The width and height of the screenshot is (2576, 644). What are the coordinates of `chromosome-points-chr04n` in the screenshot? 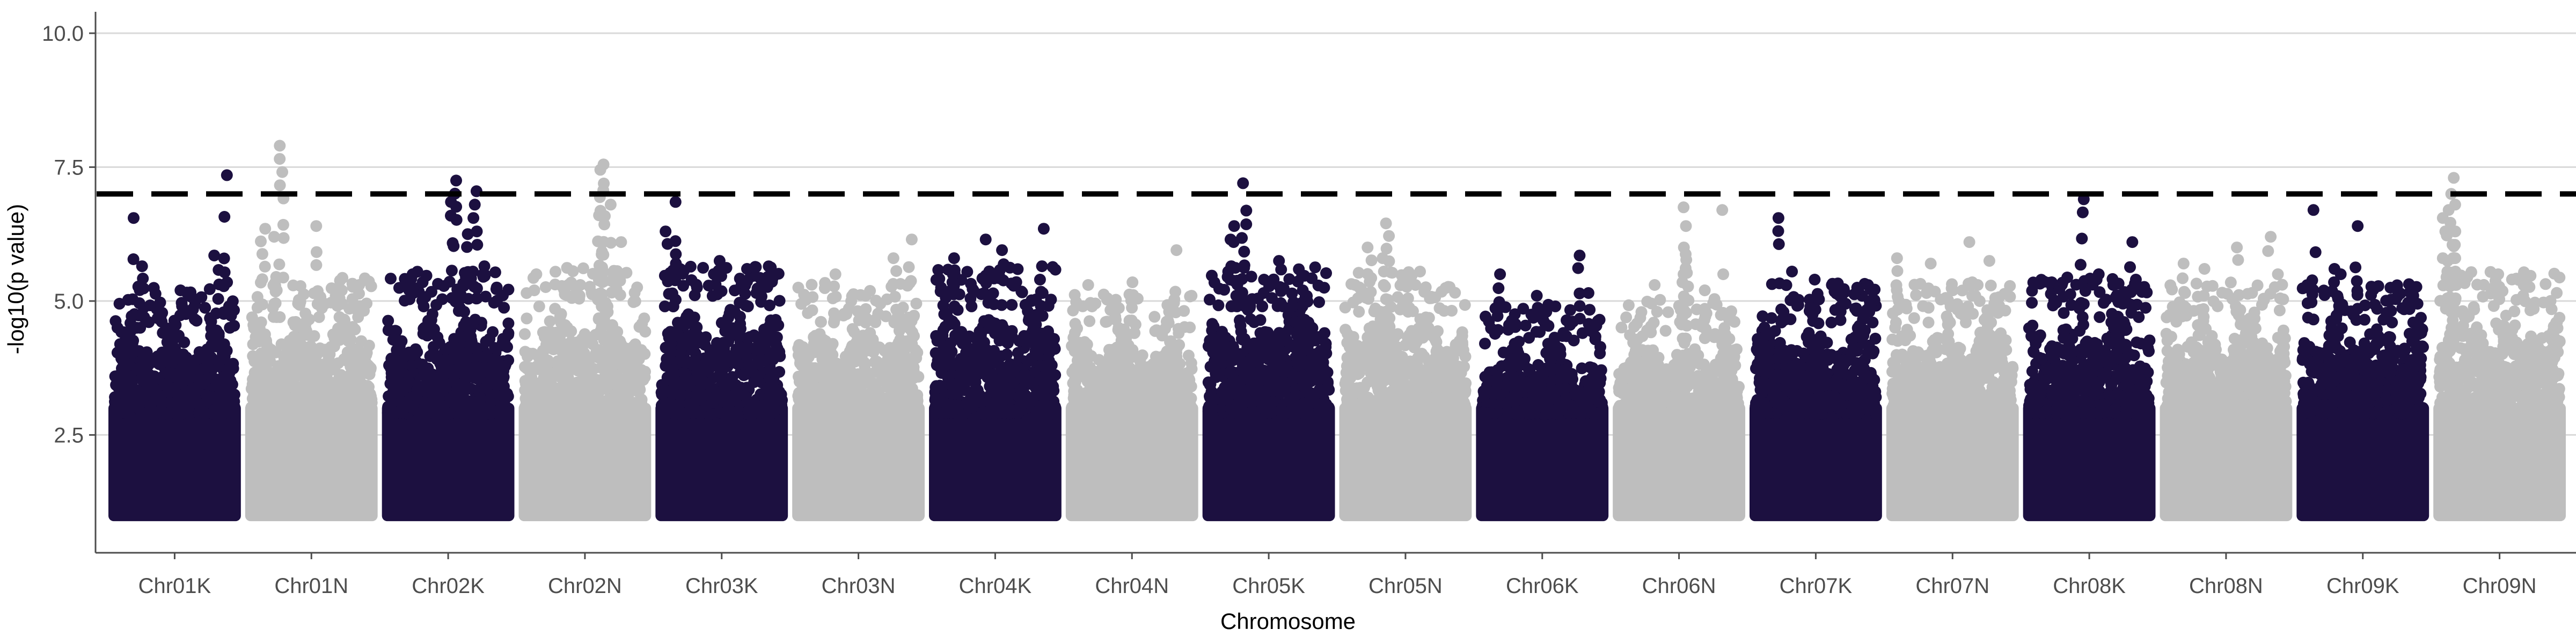 It's located at (1131, 383).